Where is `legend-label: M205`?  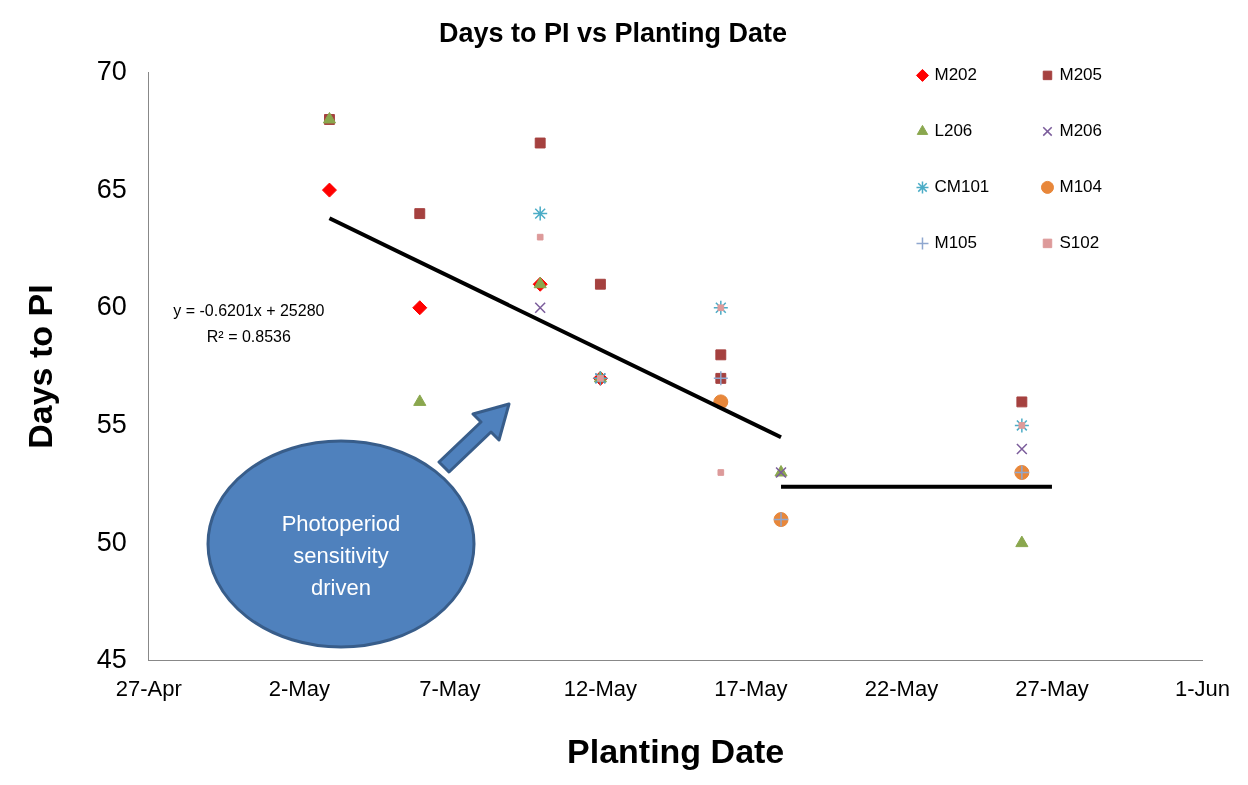 legend-label: M205 is located at coordinates (1081, 75).